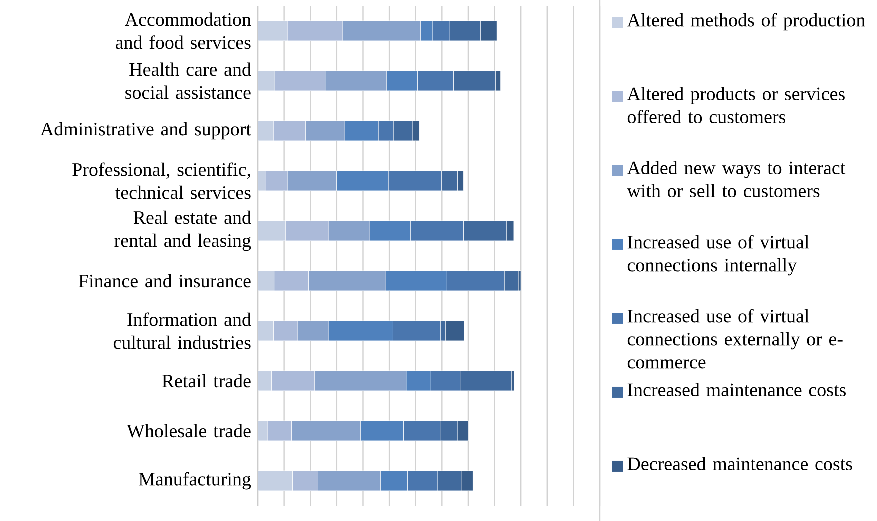 Image resolution: width=877 pixels, height=521 pixels. I want to click on legend-label: Added new ways to interact with or sell to customers, so click(736, 179).